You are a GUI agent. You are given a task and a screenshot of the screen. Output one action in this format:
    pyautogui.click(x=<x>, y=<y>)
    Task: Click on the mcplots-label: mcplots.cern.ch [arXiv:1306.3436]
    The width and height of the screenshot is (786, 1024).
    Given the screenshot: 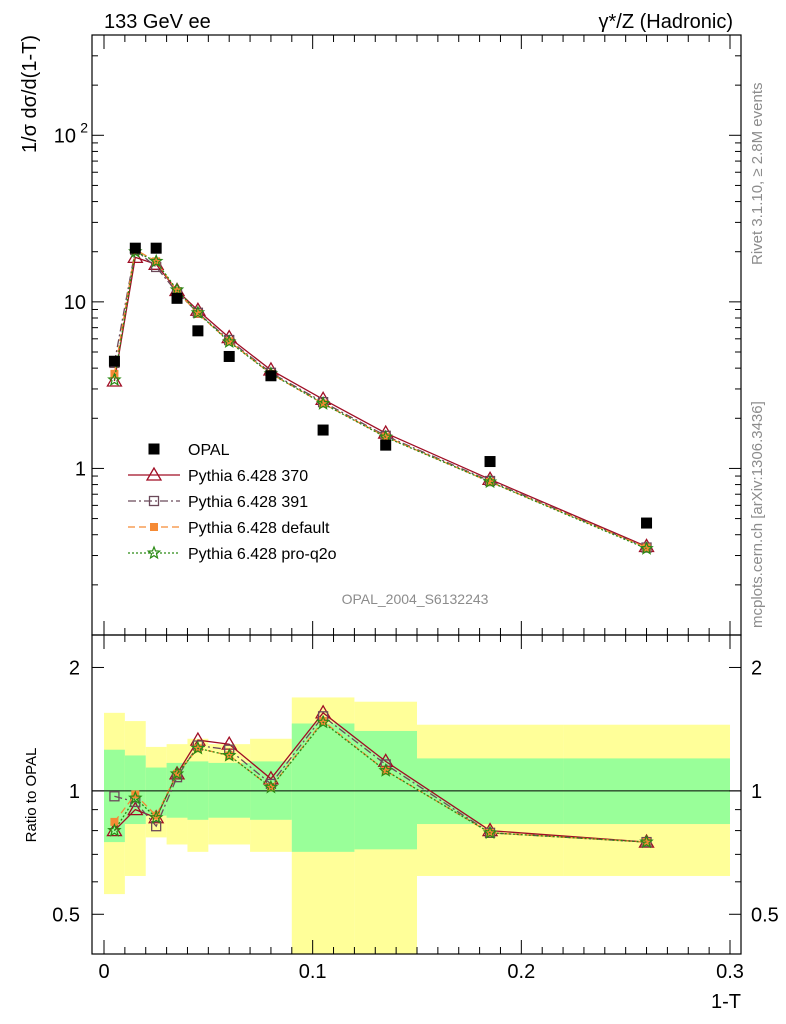 What is the action you would take?
    pyautogui.click(x=757, y=514)
    